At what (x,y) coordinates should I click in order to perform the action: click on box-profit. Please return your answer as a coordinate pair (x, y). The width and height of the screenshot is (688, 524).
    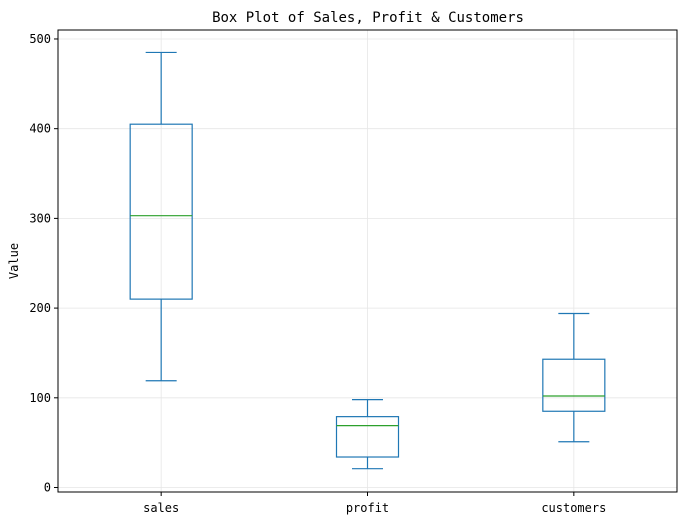
    Looking at the image, I should click on (367, 434).